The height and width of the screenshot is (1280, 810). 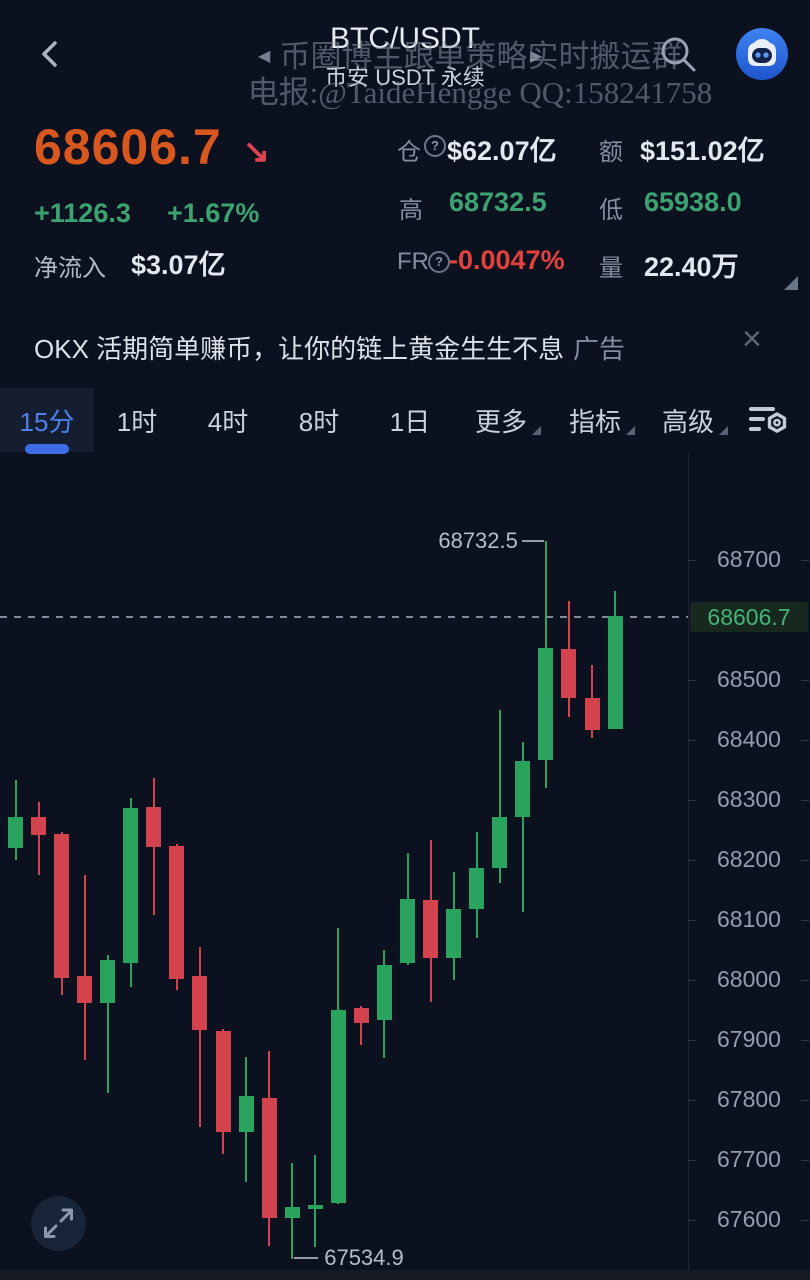 What do you see at coordinates (791, 283) in the screenshot?
I see `expand-stats-triangle` at bounding box center [791, 283].